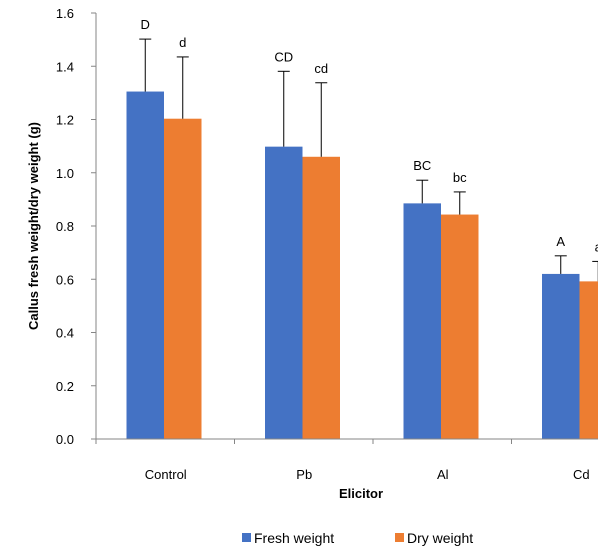 The width and height of the screenshot is (598, 552). I want to click on y-tick-label: 0.8, so click(65, 226).